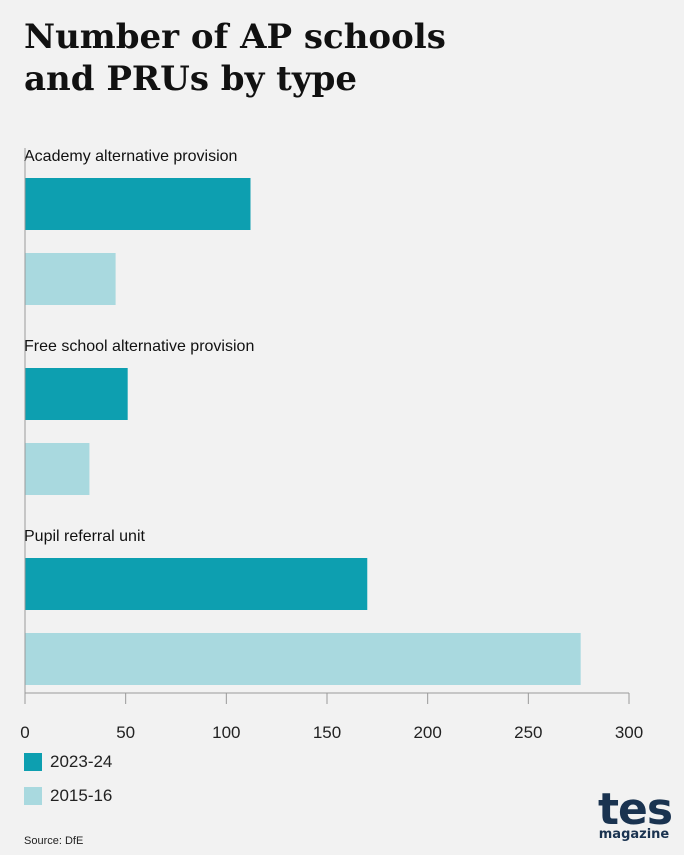 The width and height of the screenshot is (684, 855). I want to click on legend: 2023-24 2015-16, so click(68, 784).